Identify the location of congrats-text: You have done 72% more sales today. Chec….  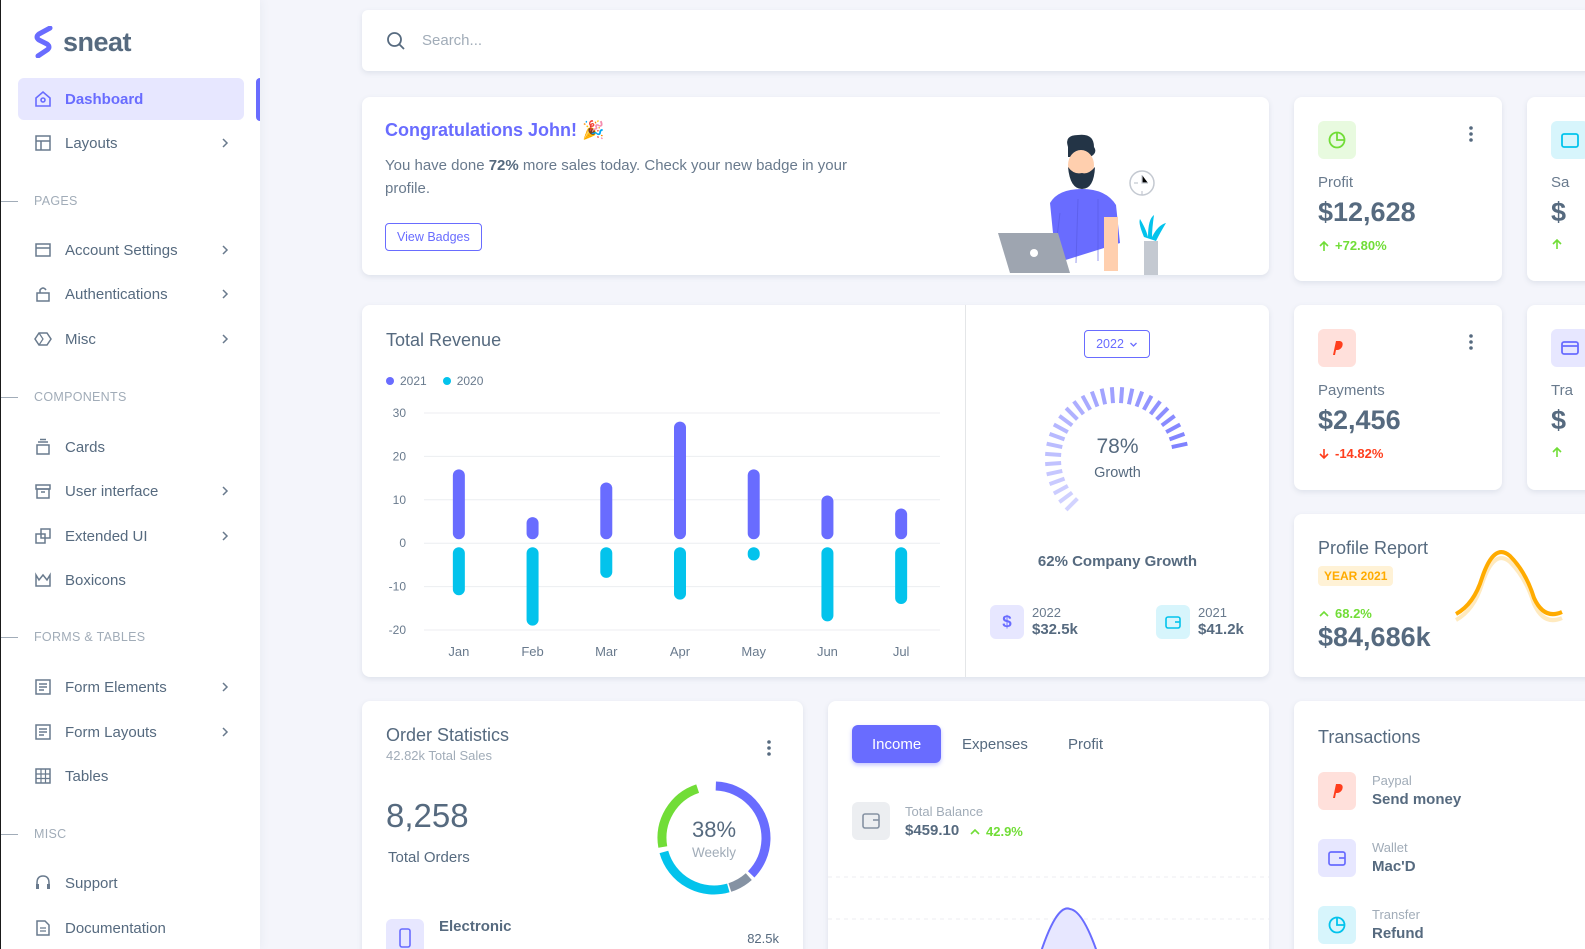
(630, 177).